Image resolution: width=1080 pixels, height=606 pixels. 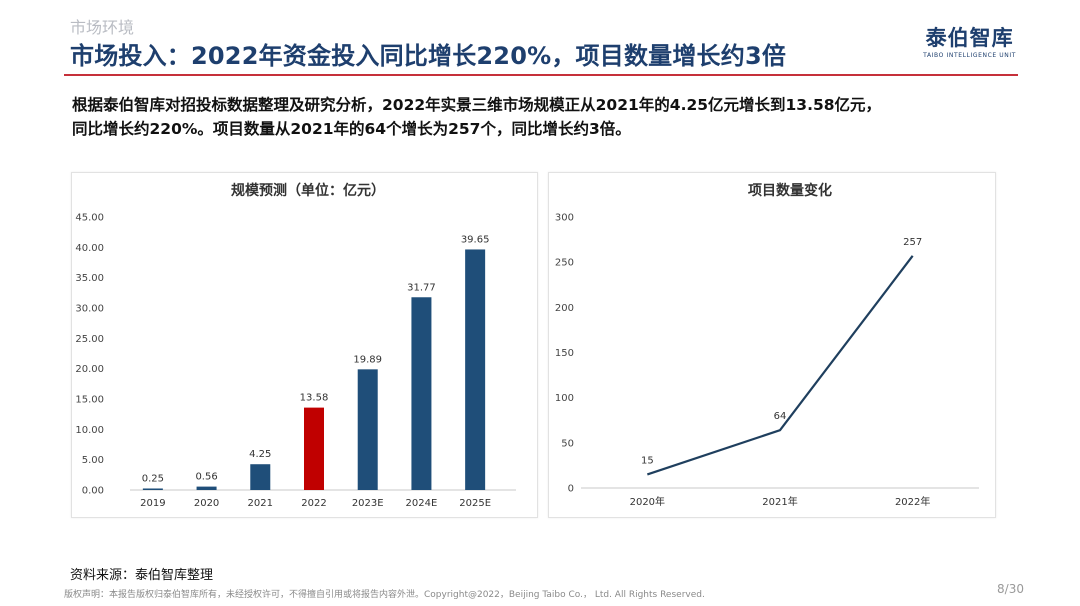 I want to click on y-tick-label: 45.00, so click(x=89, y=218).